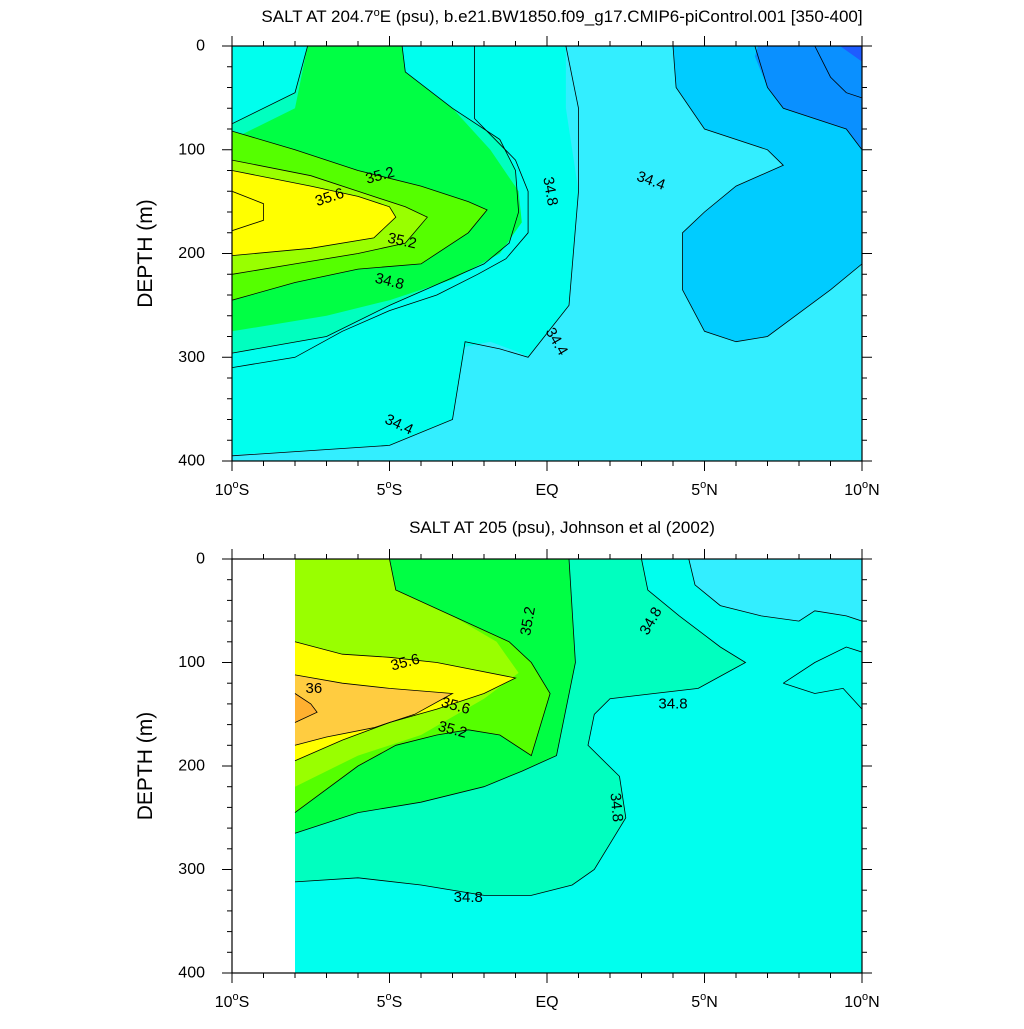  Describe the element at coordinates (314, 688) in the screenshot. I see `contour-label: 36` at that location.